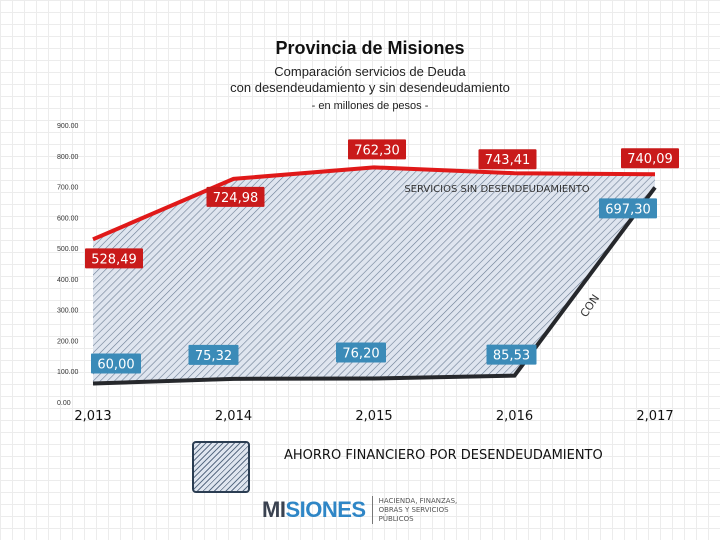  I want to click on data-label-sin-2-box, so click(377, 149).